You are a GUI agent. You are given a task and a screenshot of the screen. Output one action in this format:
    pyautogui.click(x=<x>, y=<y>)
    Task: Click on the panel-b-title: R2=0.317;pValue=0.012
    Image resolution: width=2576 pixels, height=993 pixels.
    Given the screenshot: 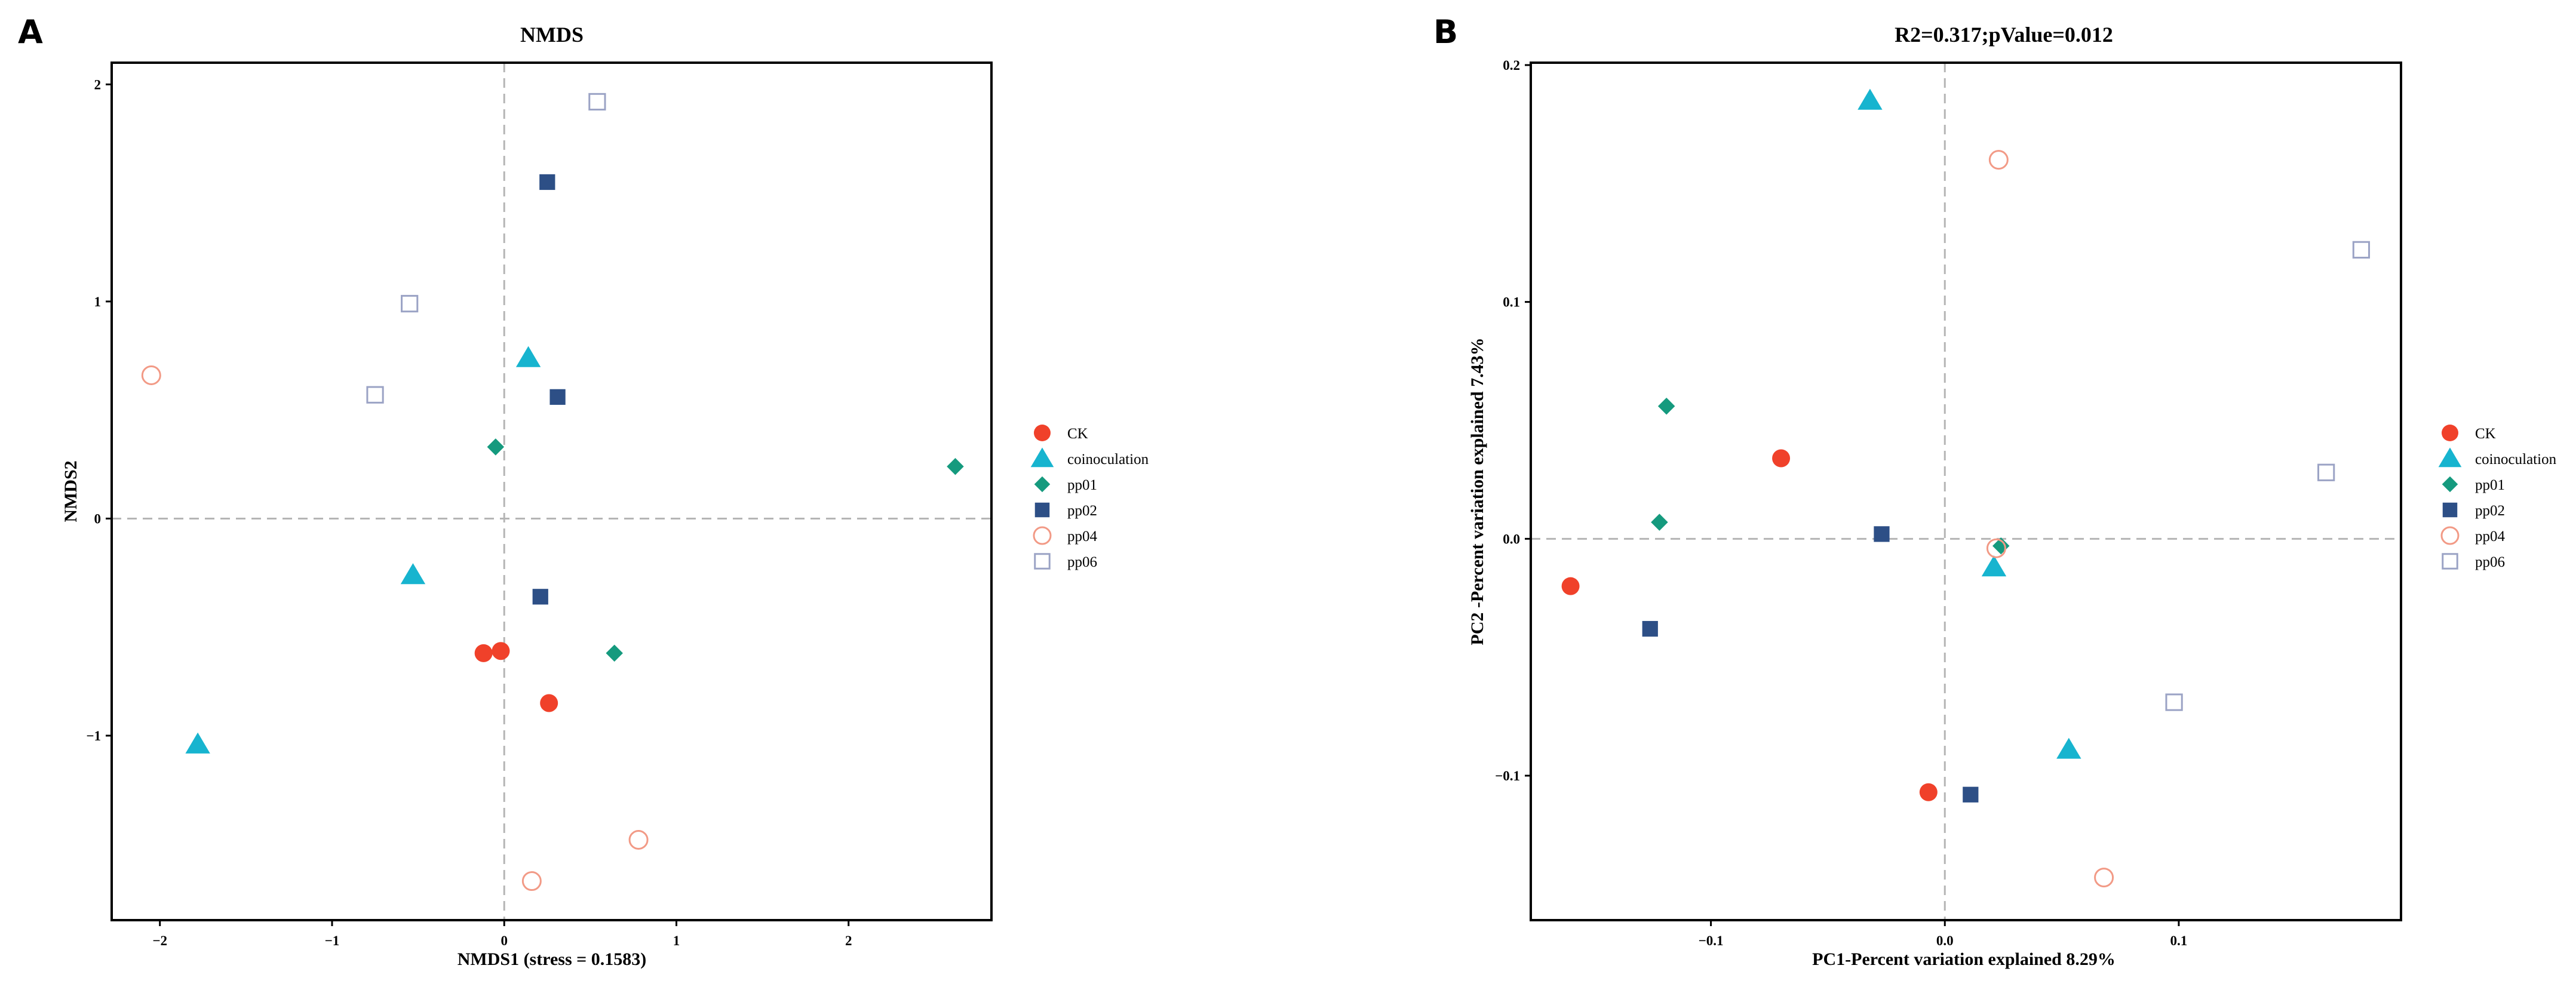 What is the action you would take?
    pyautogui.click(x=2004, y=35)
    